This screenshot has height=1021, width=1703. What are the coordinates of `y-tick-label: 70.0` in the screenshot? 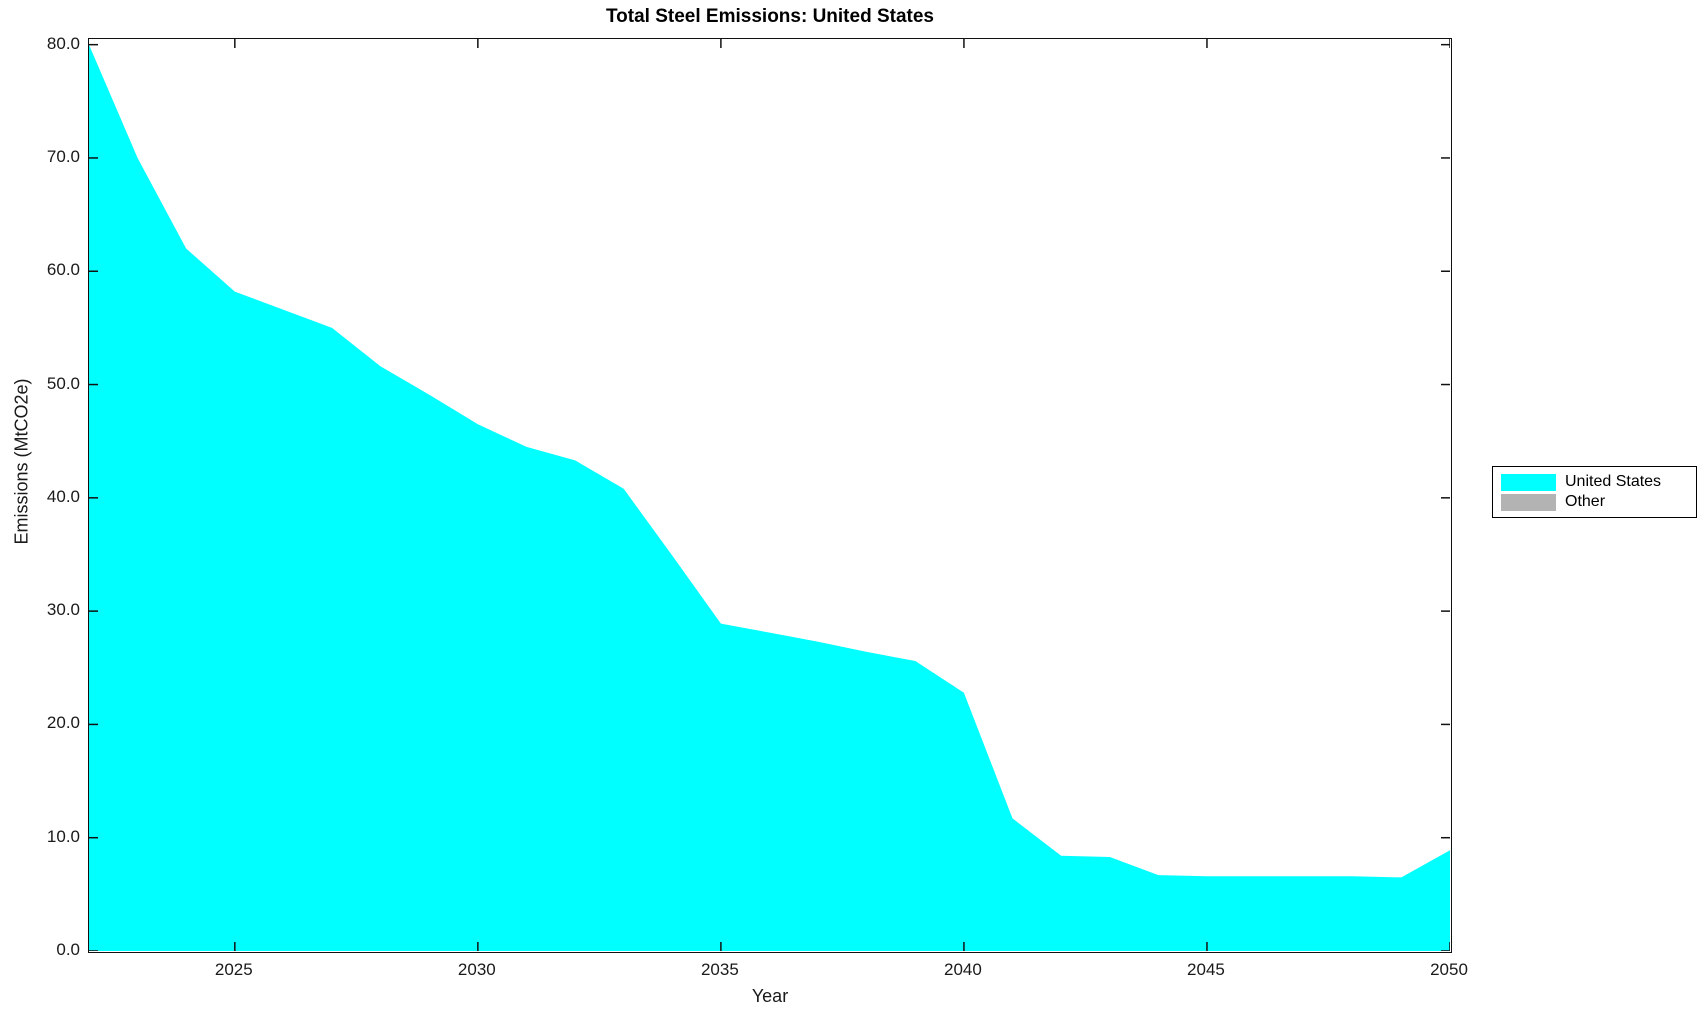 It's located at (63, 156).